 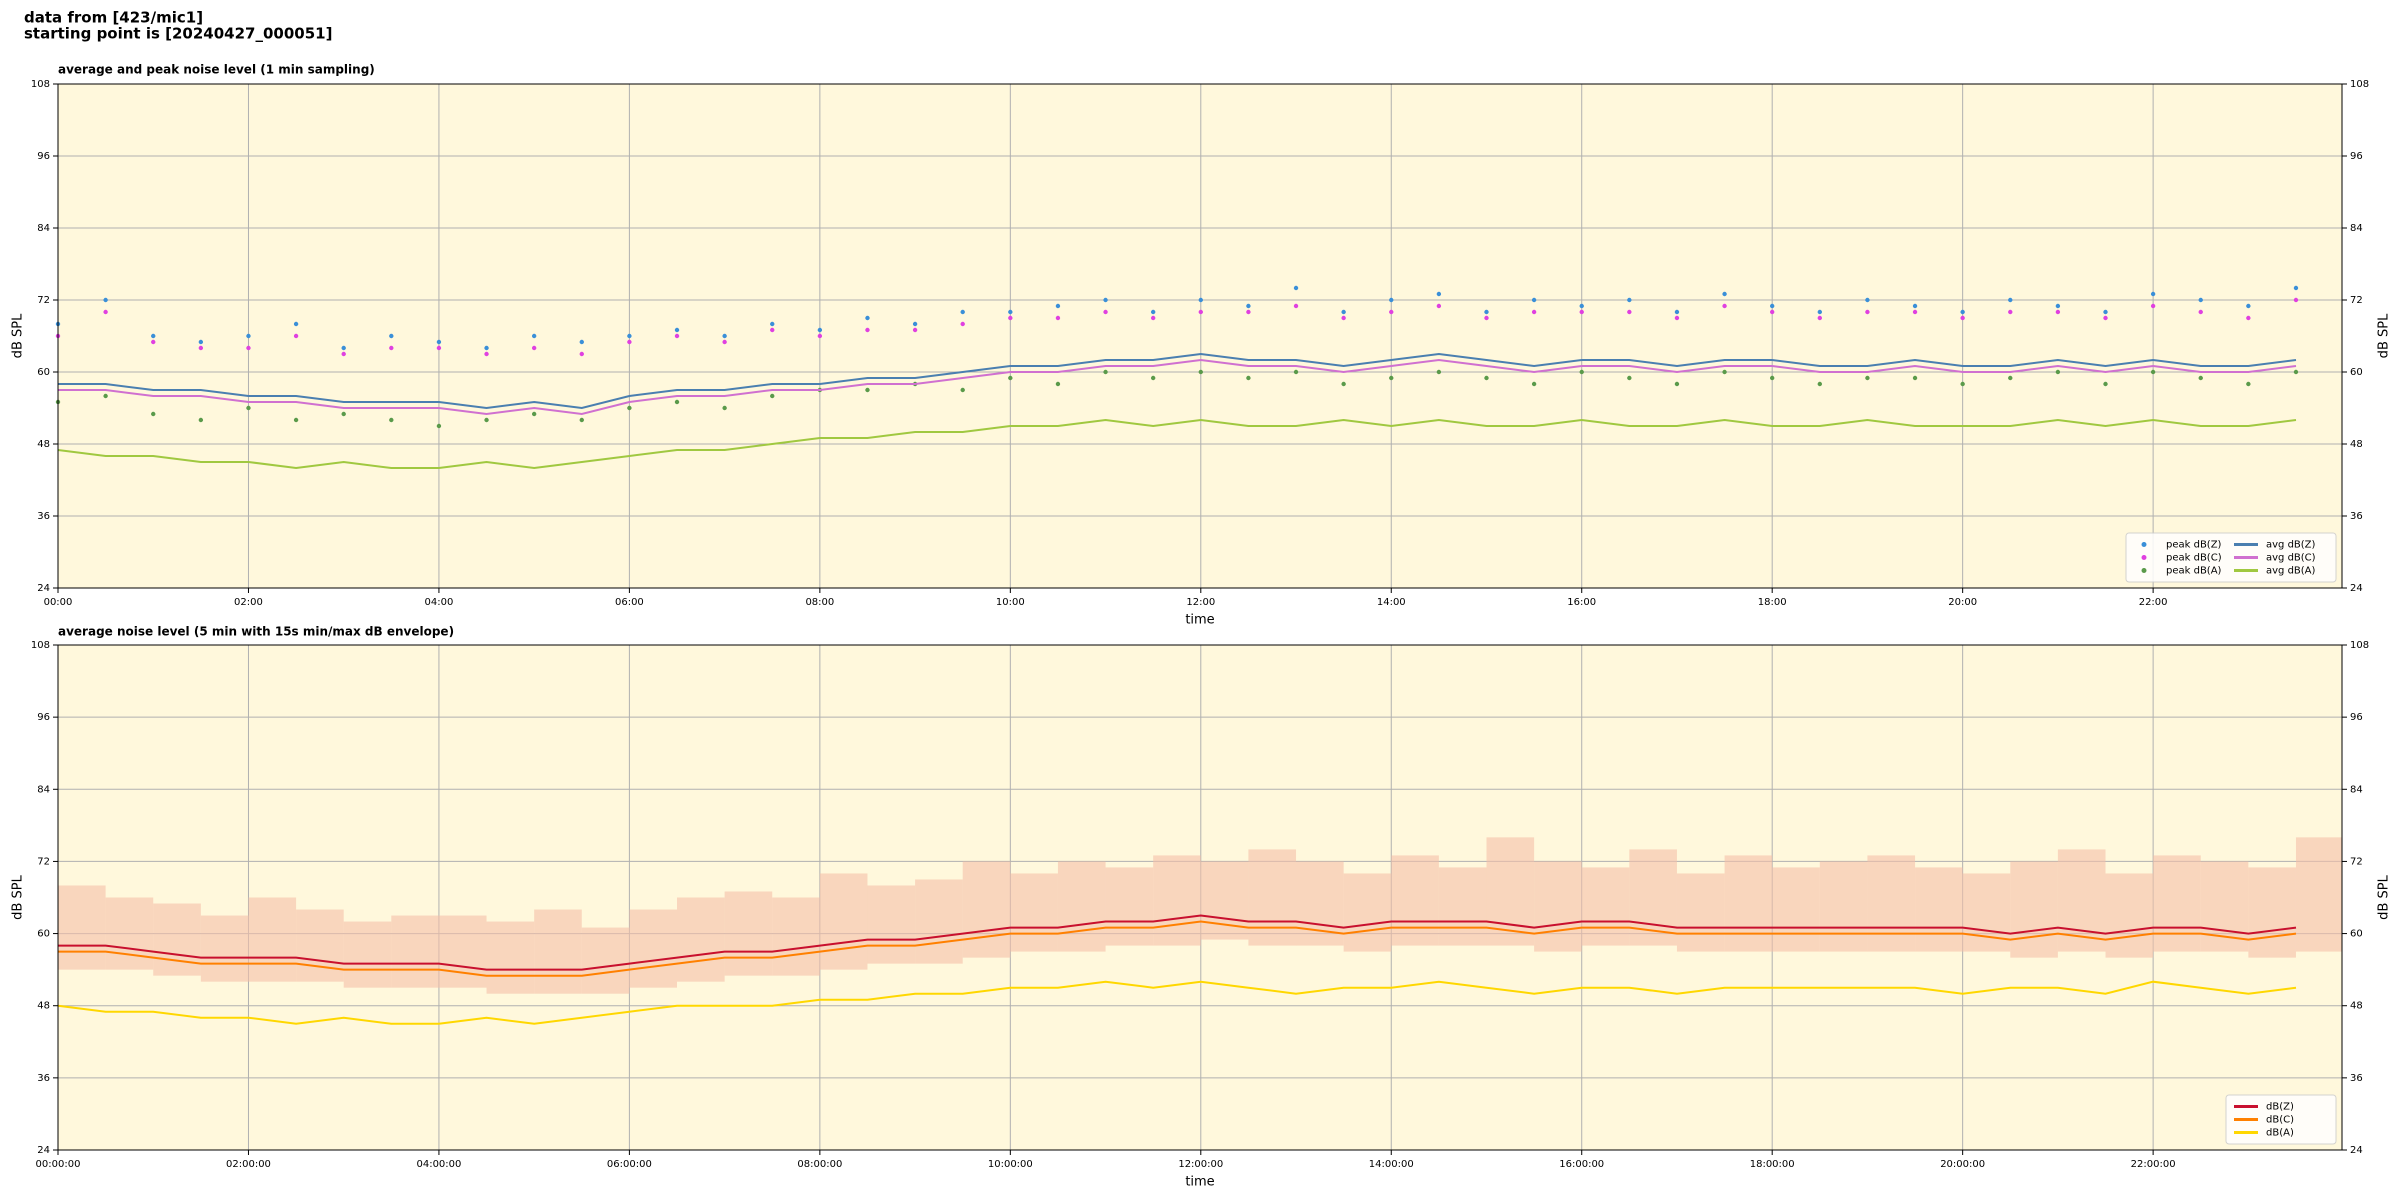 What do you see at coordinates (2280, 1120) in the screenshot?
I see `legend-label: dB(C)` at bounding box center [2280, 1120].